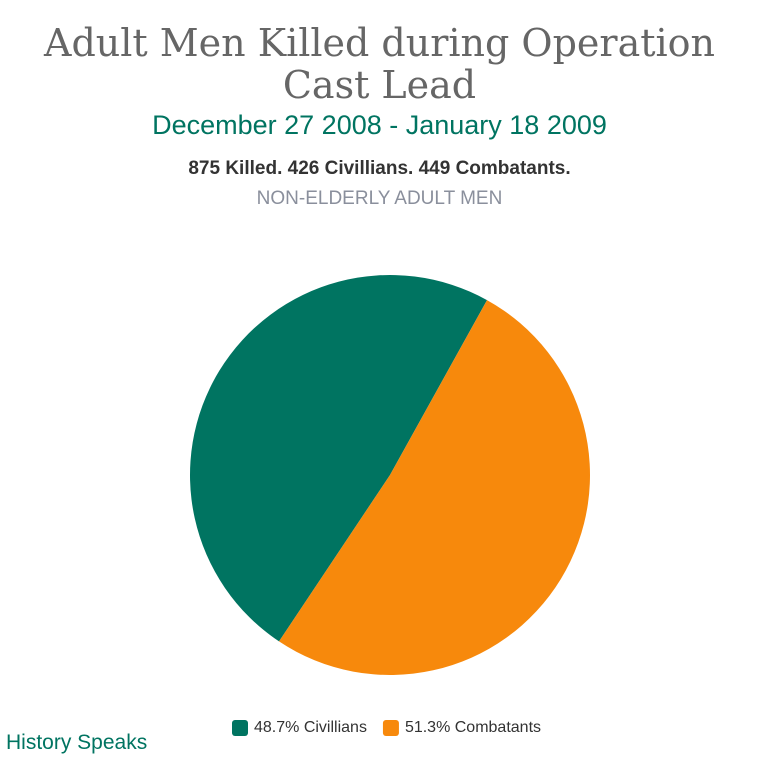  Describe the element at coordinates (77, 742) in the screenshot. I see `footer: History Speaks` at that location.